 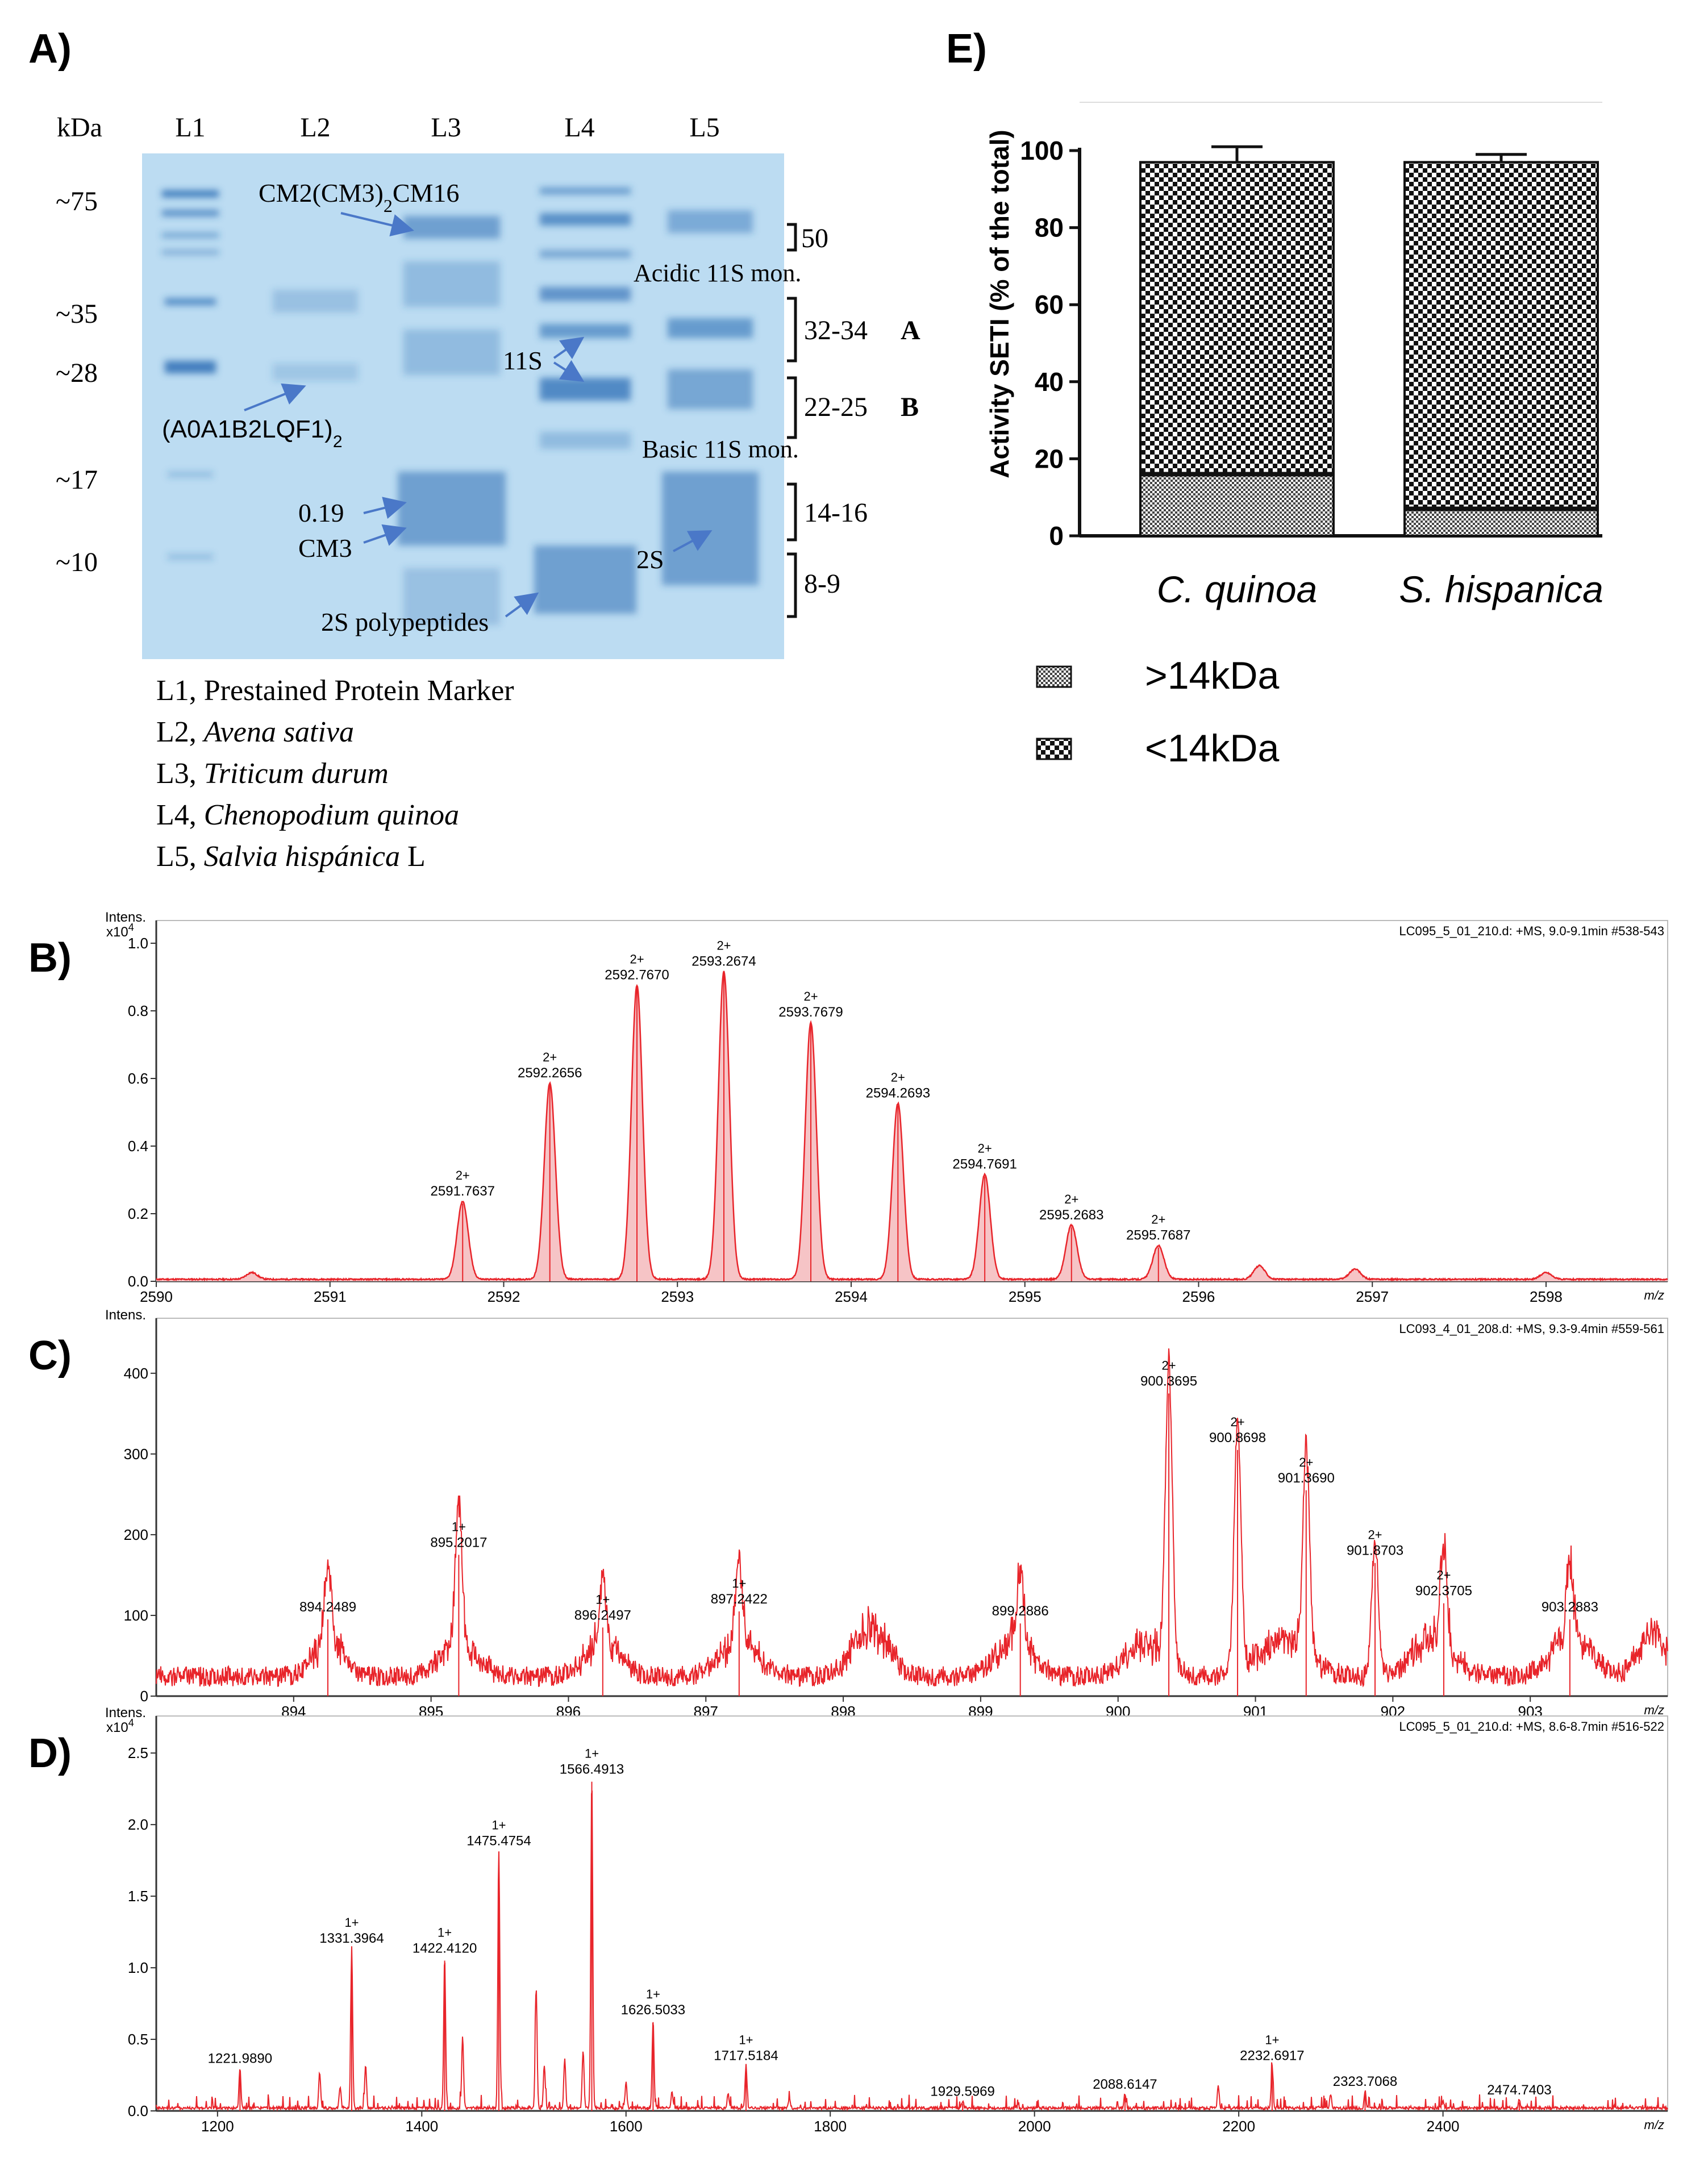 What do you see at coordinates (1168, 1381) in the screenshot?
I see `chart-c-peak-label: 900.3695` at bounding box center [1168, 1381].